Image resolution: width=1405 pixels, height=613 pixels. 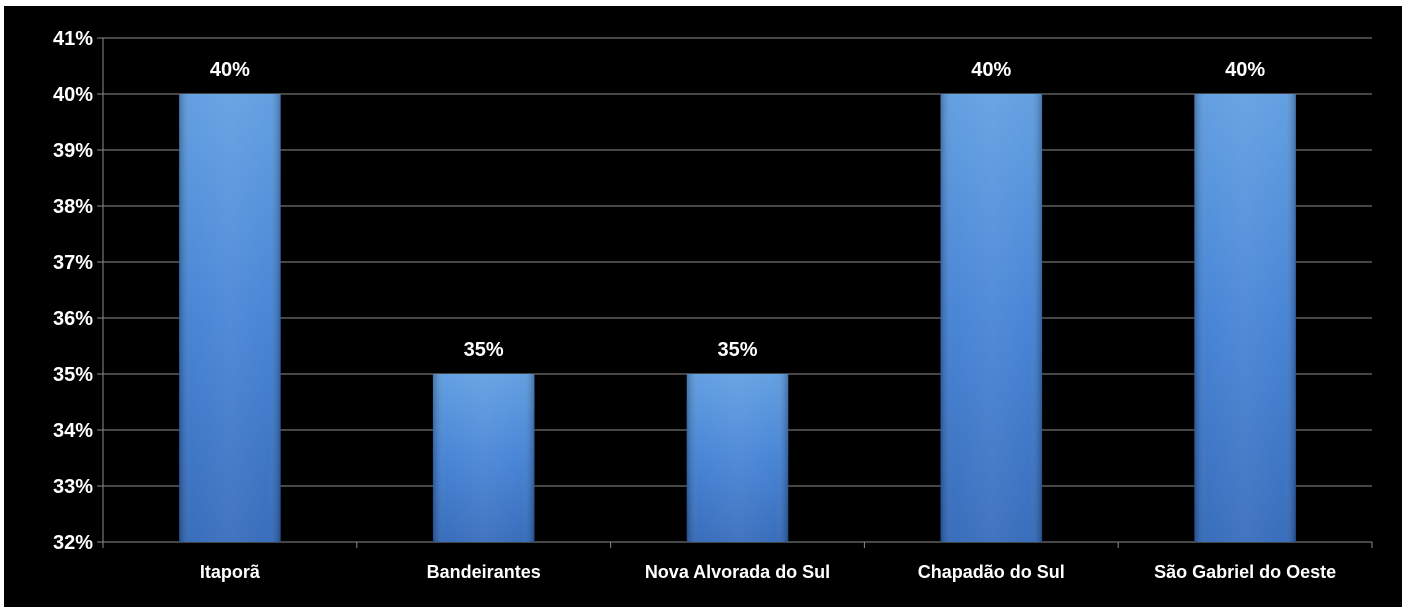 I want to click on y-tick-label: 38%, so click(x=73, y=207).